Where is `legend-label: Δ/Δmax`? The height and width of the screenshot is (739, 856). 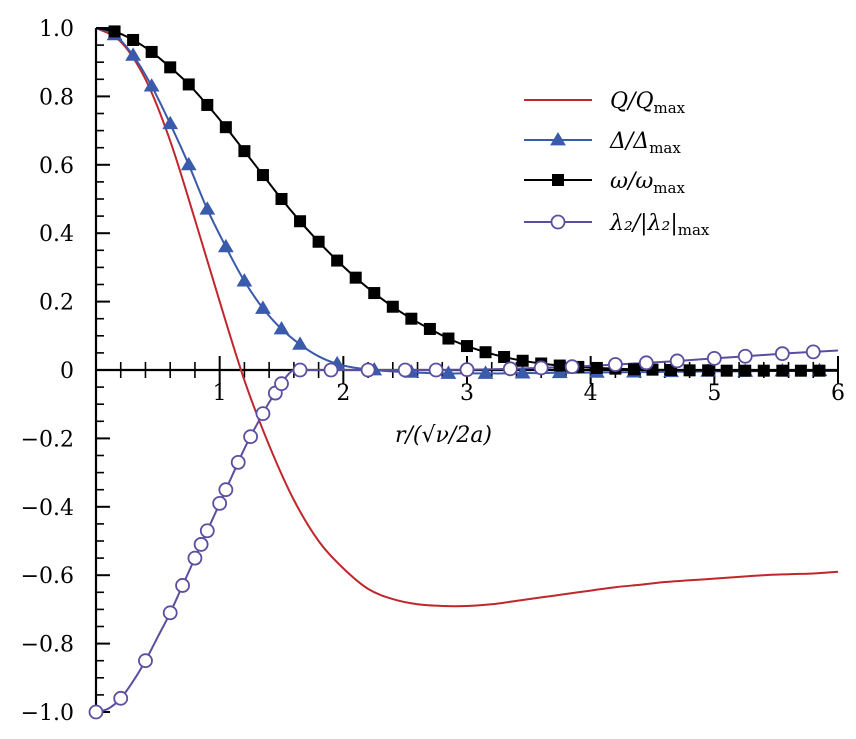
legend-label: Δ/Δmax is located at coordinates (645, 143).